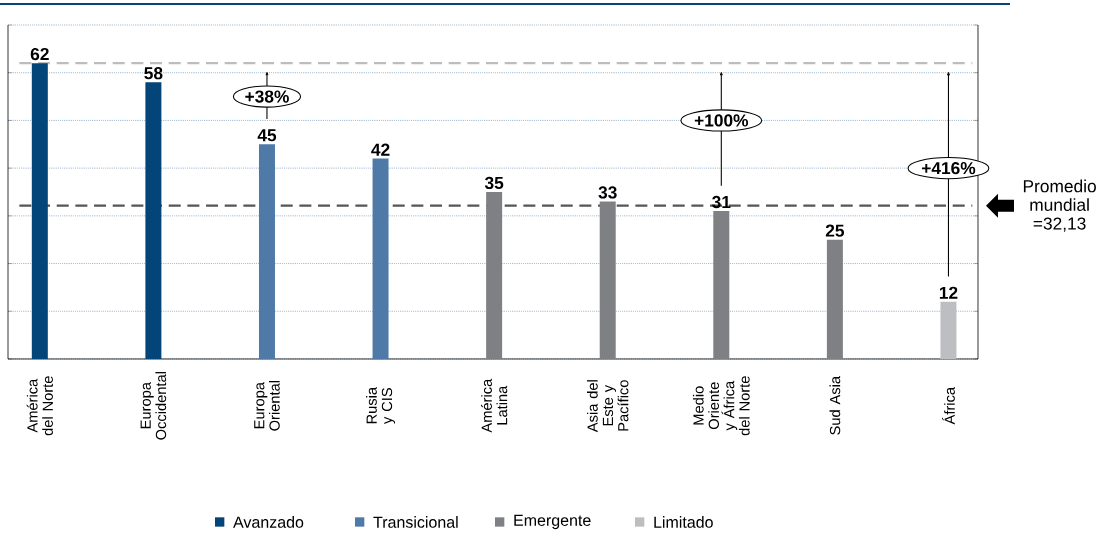  I want to click on x-tick-label: América del Norte, so click(39, 406).